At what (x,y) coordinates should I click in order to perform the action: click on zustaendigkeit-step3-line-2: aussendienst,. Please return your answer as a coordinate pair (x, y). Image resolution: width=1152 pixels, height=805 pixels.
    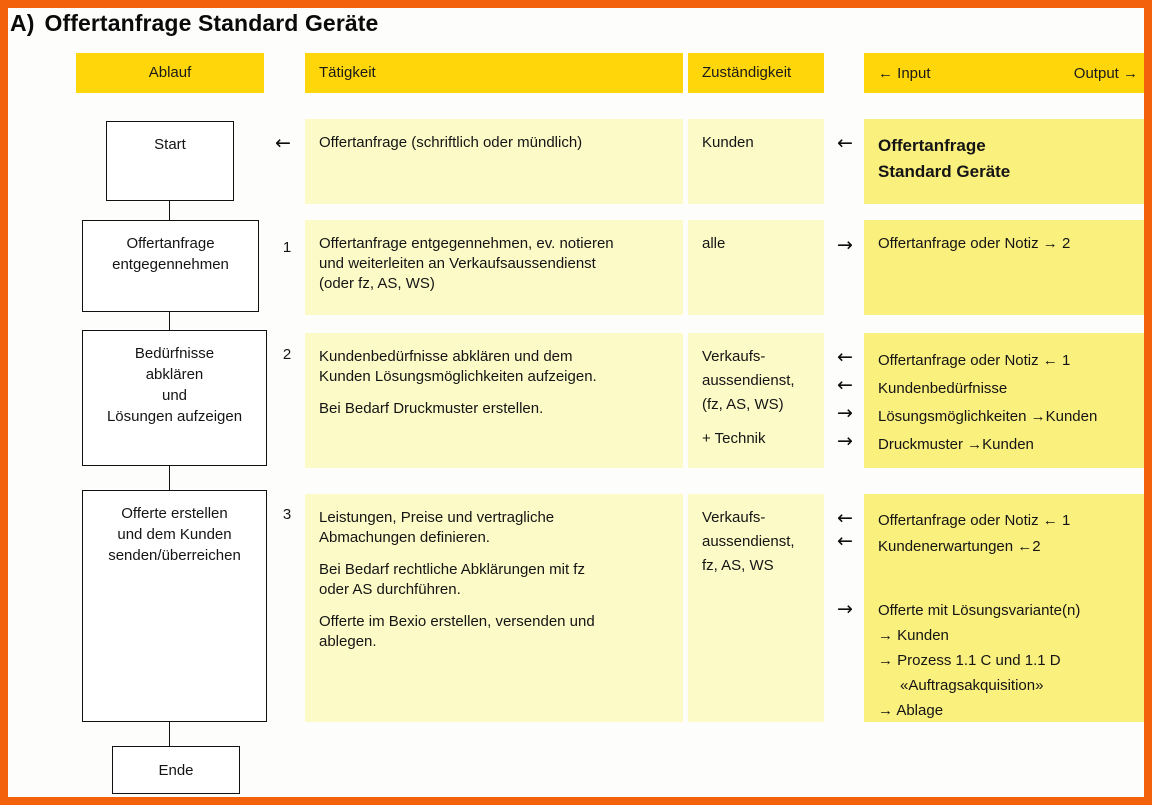
    Looking at the image, I should click on (748, 541).